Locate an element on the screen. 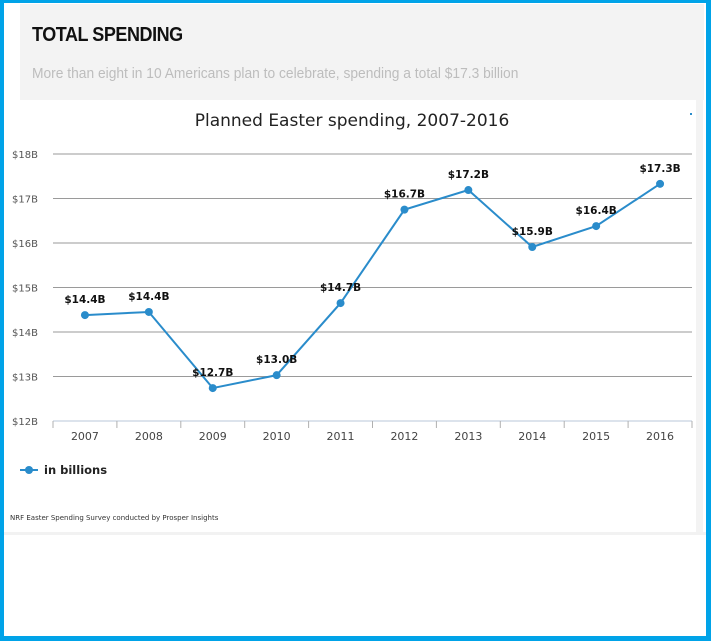  y-tick-label: $18B is located at coordinates (25, 155).